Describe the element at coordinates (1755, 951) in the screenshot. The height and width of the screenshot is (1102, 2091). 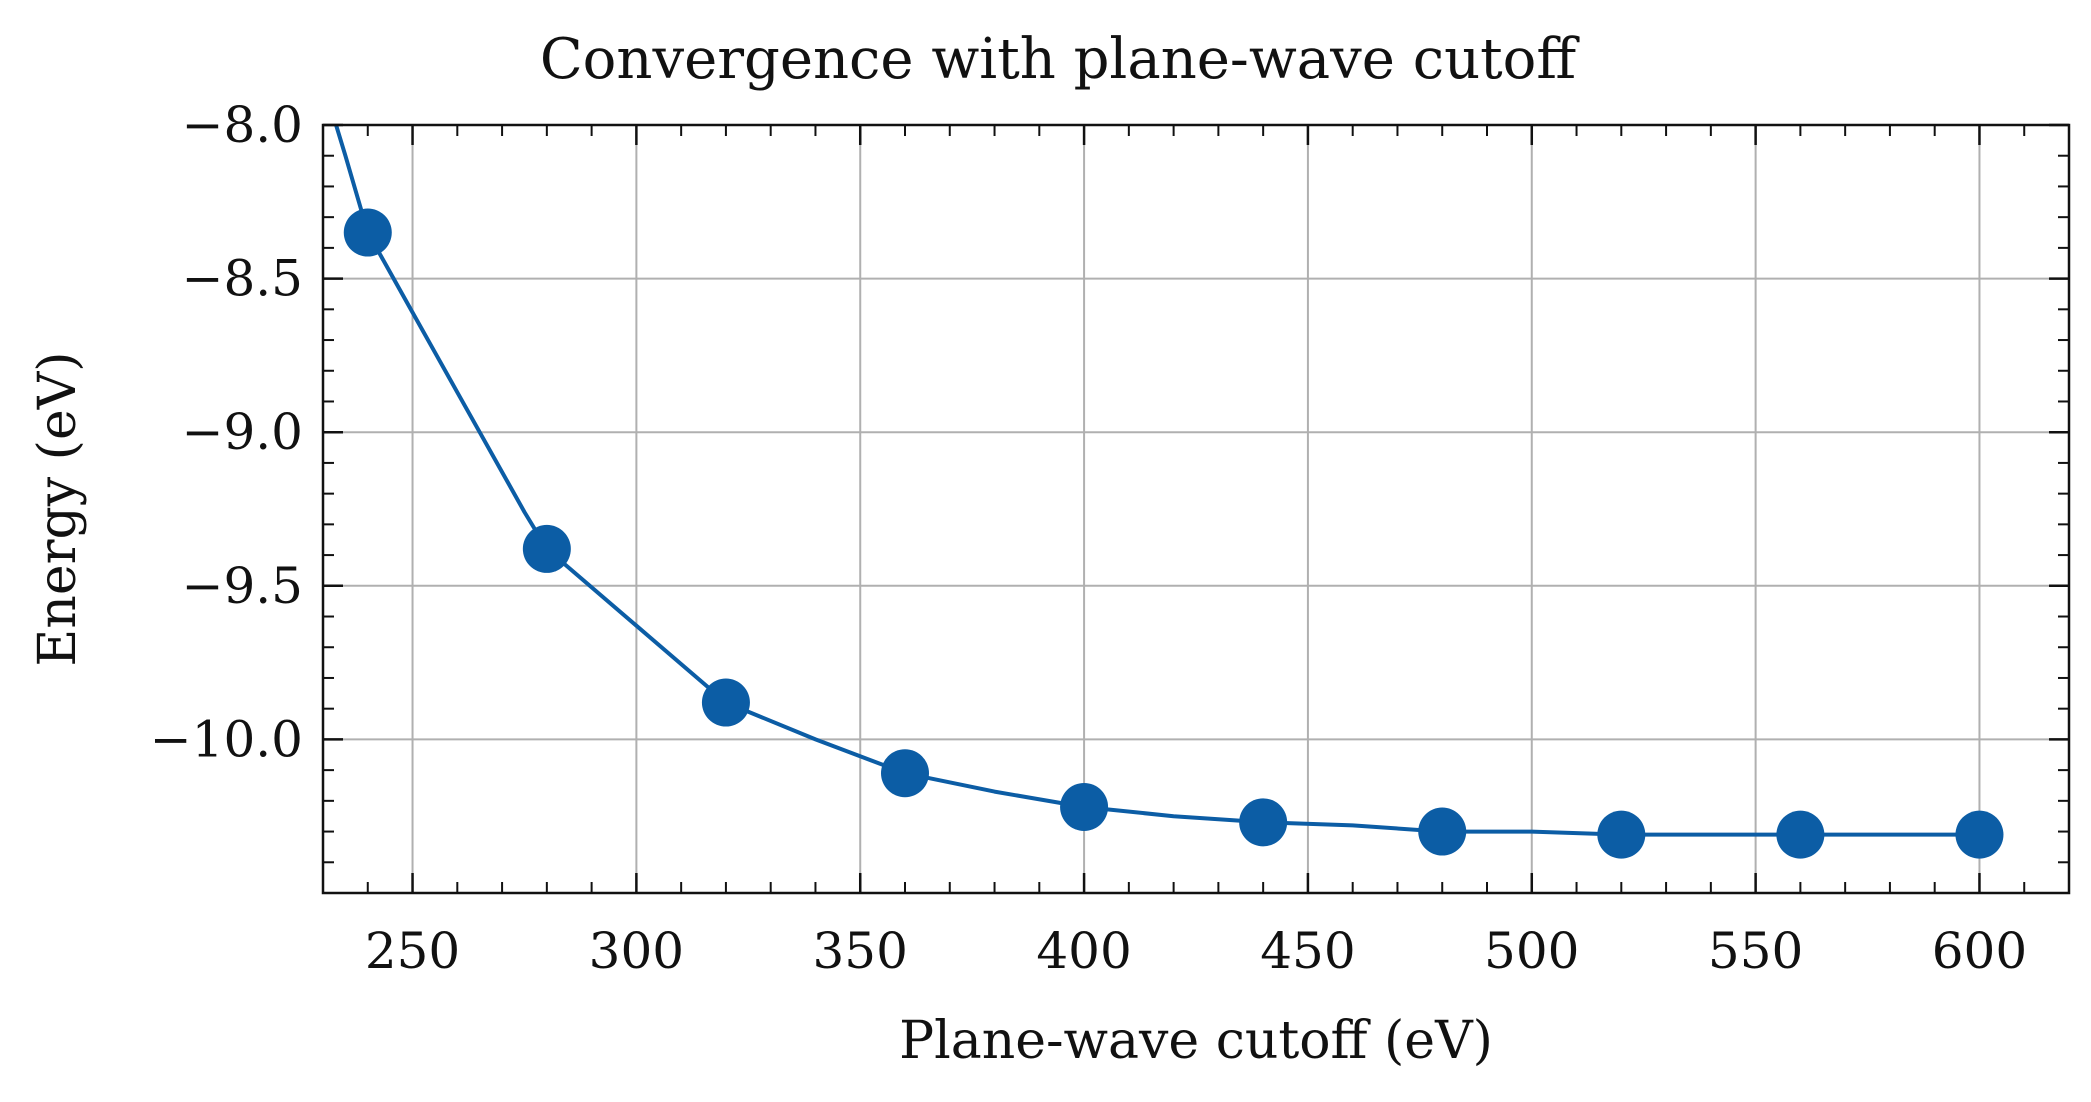
I see `x-tick-label: 550` at that location.